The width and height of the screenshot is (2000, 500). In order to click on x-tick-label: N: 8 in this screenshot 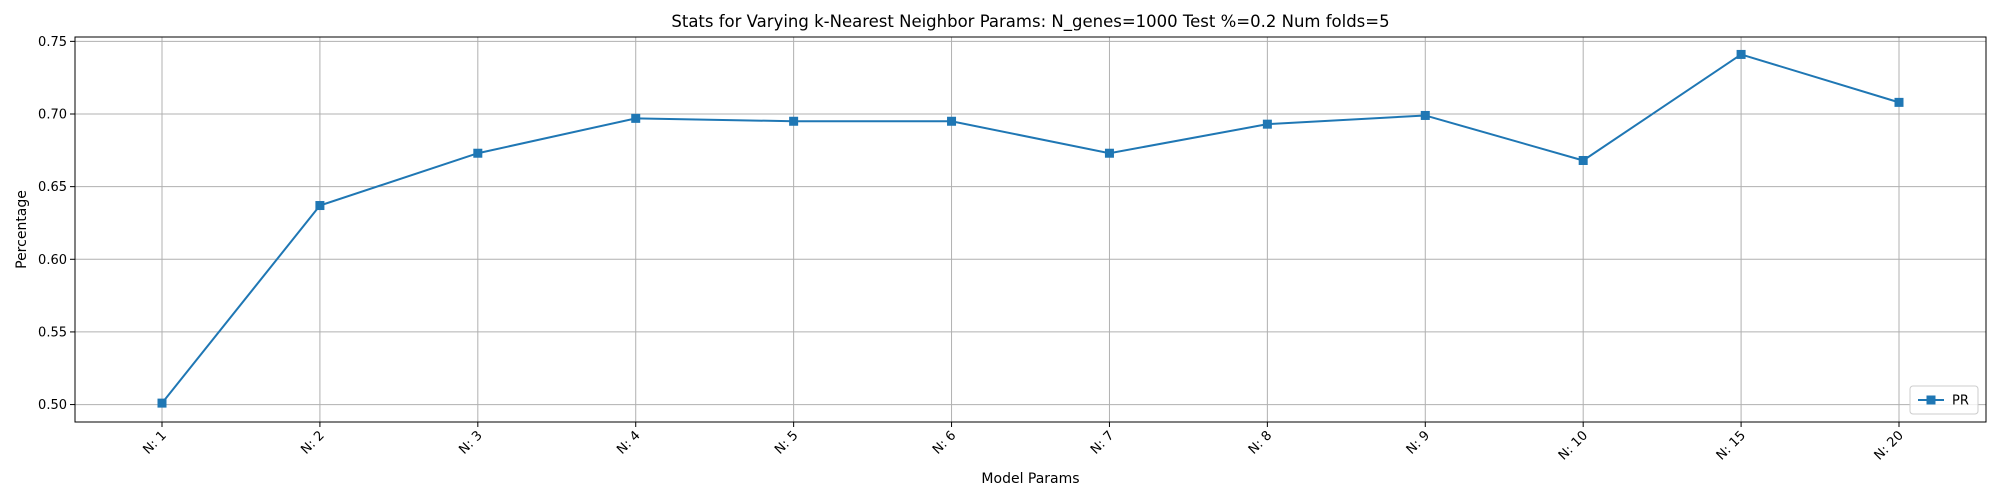, I will do `click(1260, 442)`.